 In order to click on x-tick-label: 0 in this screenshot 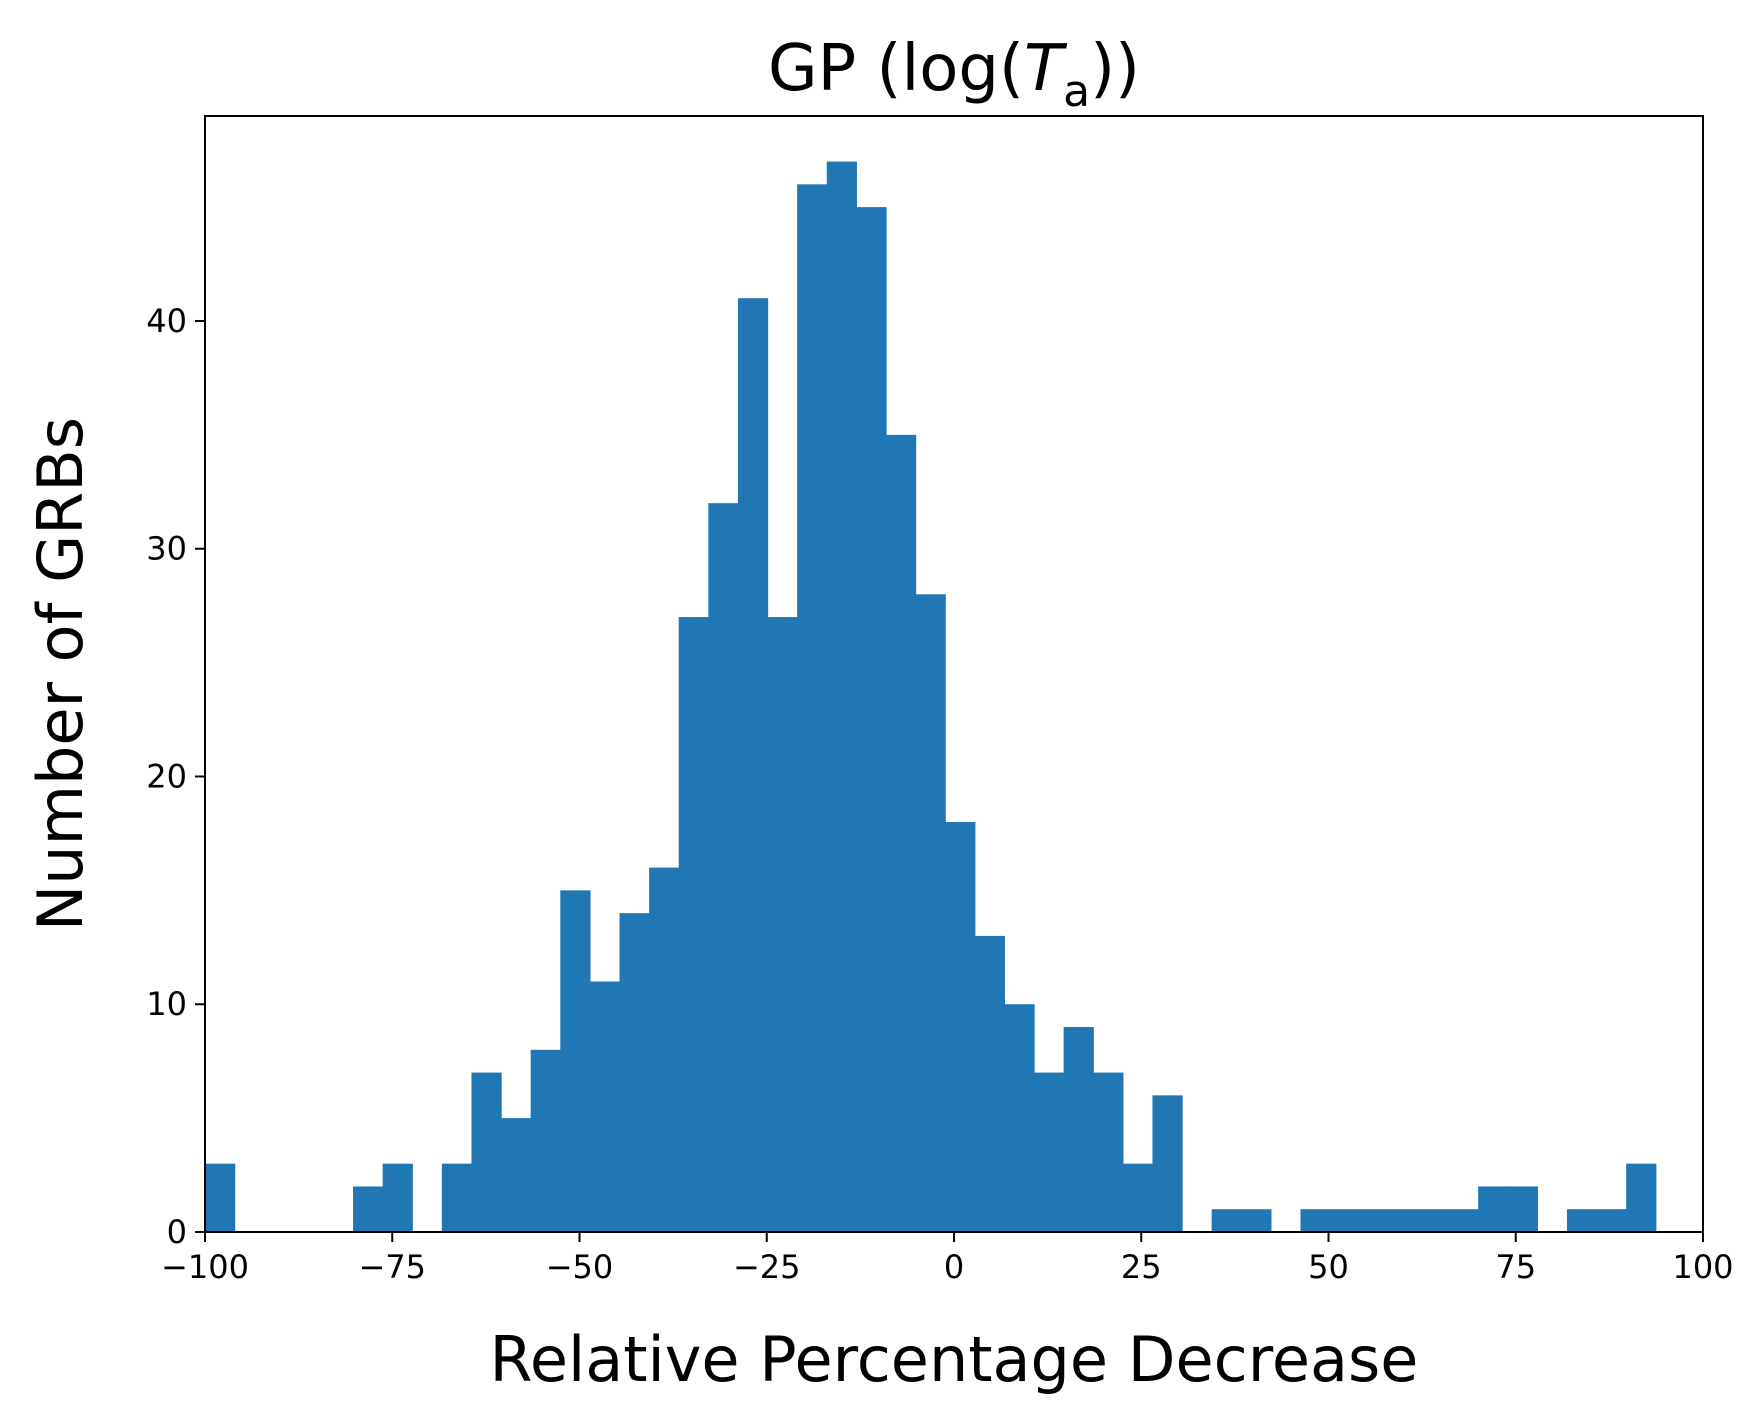, I will do `click(954, 1267)`.